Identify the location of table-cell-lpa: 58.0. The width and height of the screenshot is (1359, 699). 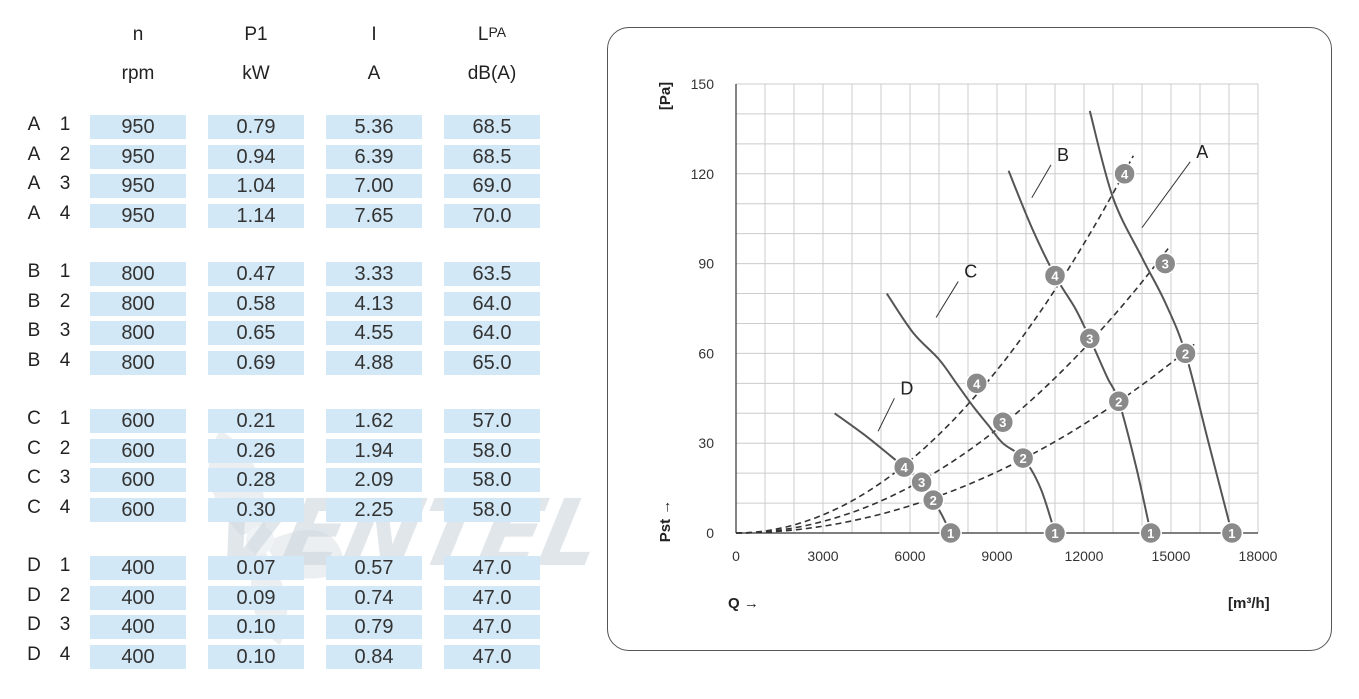
(492, 450).